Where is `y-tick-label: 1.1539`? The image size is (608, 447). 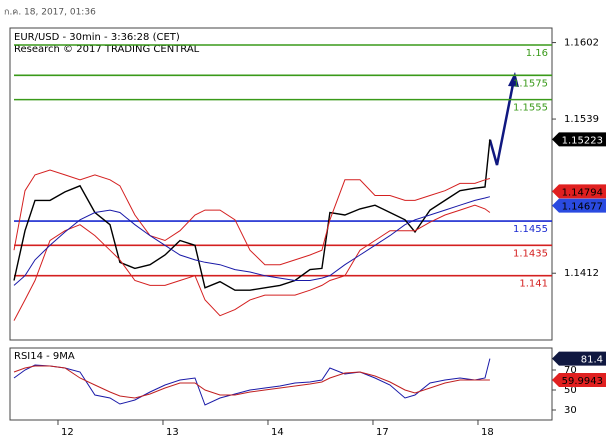 y-tick-label: 1.1539 is located at coordinates (581, 119).